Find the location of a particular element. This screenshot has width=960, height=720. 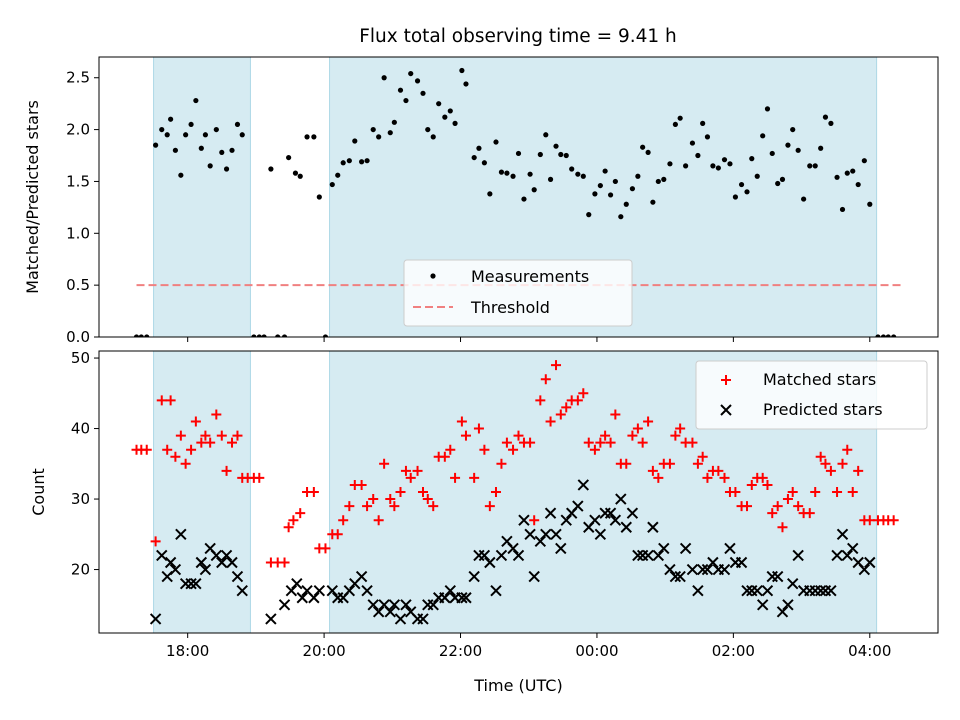

y-tick-label: 30 is located at coordinates (80, 499).